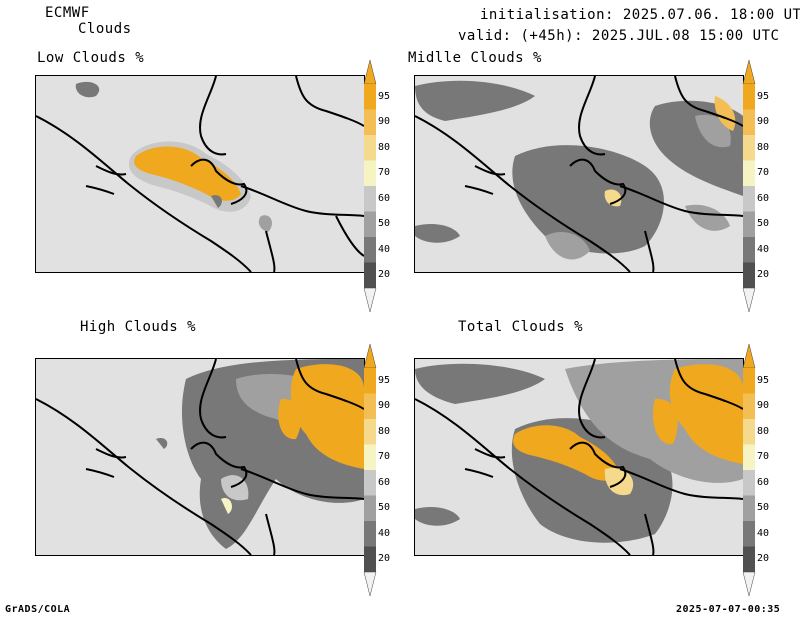 The width and height of the screenshot is (800, 618). What do you see at coordinates (105, 29) in the screenshot?
I see `product-name: Clouds` at bounding box center [105, 29].